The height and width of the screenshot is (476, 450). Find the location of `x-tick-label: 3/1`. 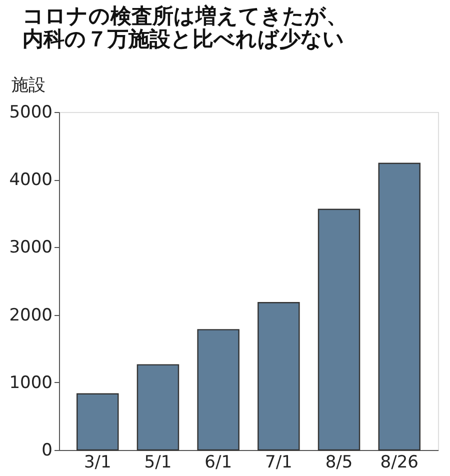

x-tick-label: 3/1 is located at coordinates (98, 462).